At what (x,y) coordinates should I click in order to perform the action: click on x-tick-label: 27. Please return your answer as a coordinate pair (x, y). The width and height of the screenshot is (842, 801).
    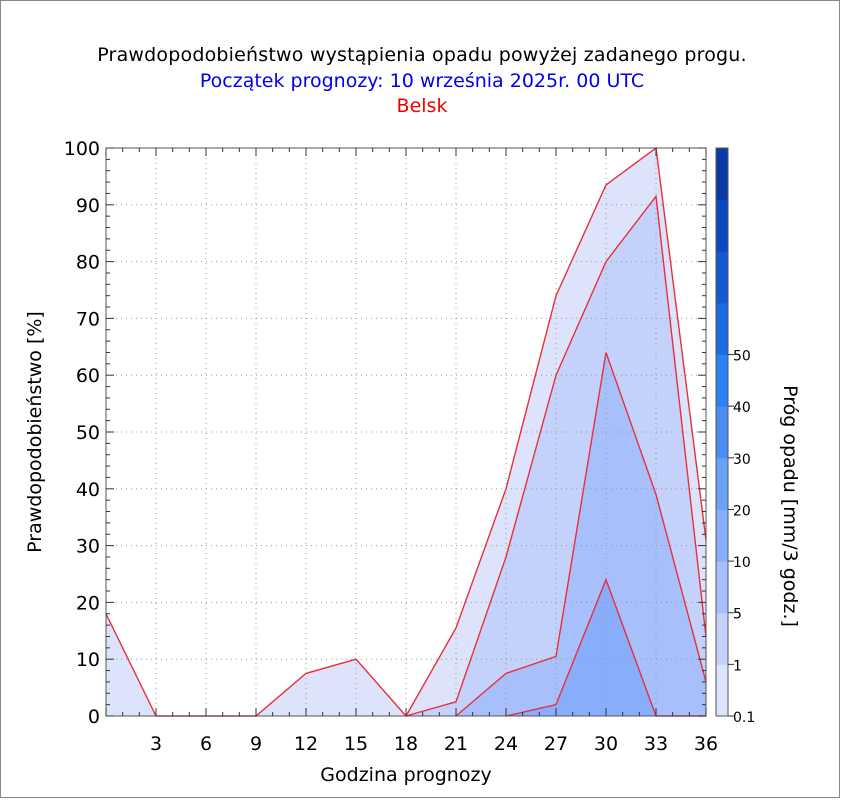
    Looking at the image, I should click on (556, 744).